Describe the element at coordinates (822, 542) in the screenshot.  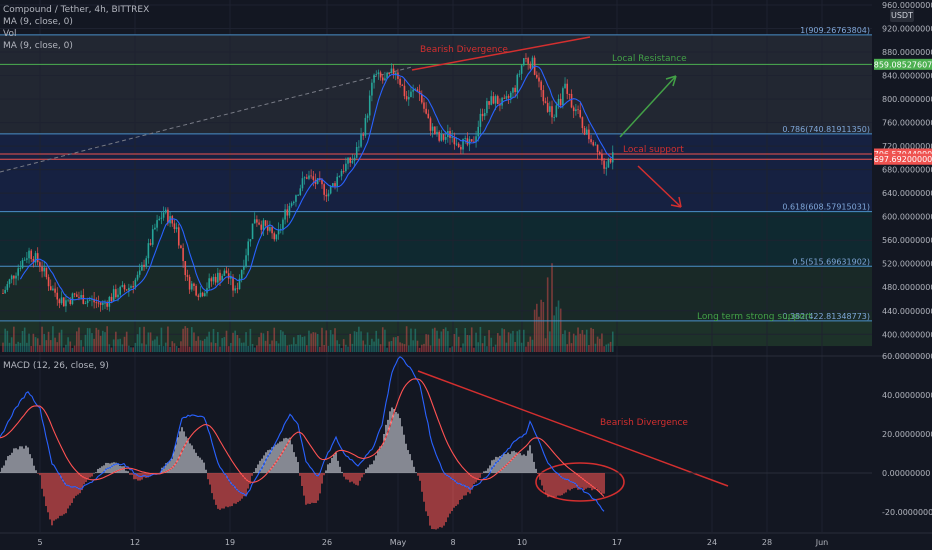
I see `time-tick-label: Jun` at that location.